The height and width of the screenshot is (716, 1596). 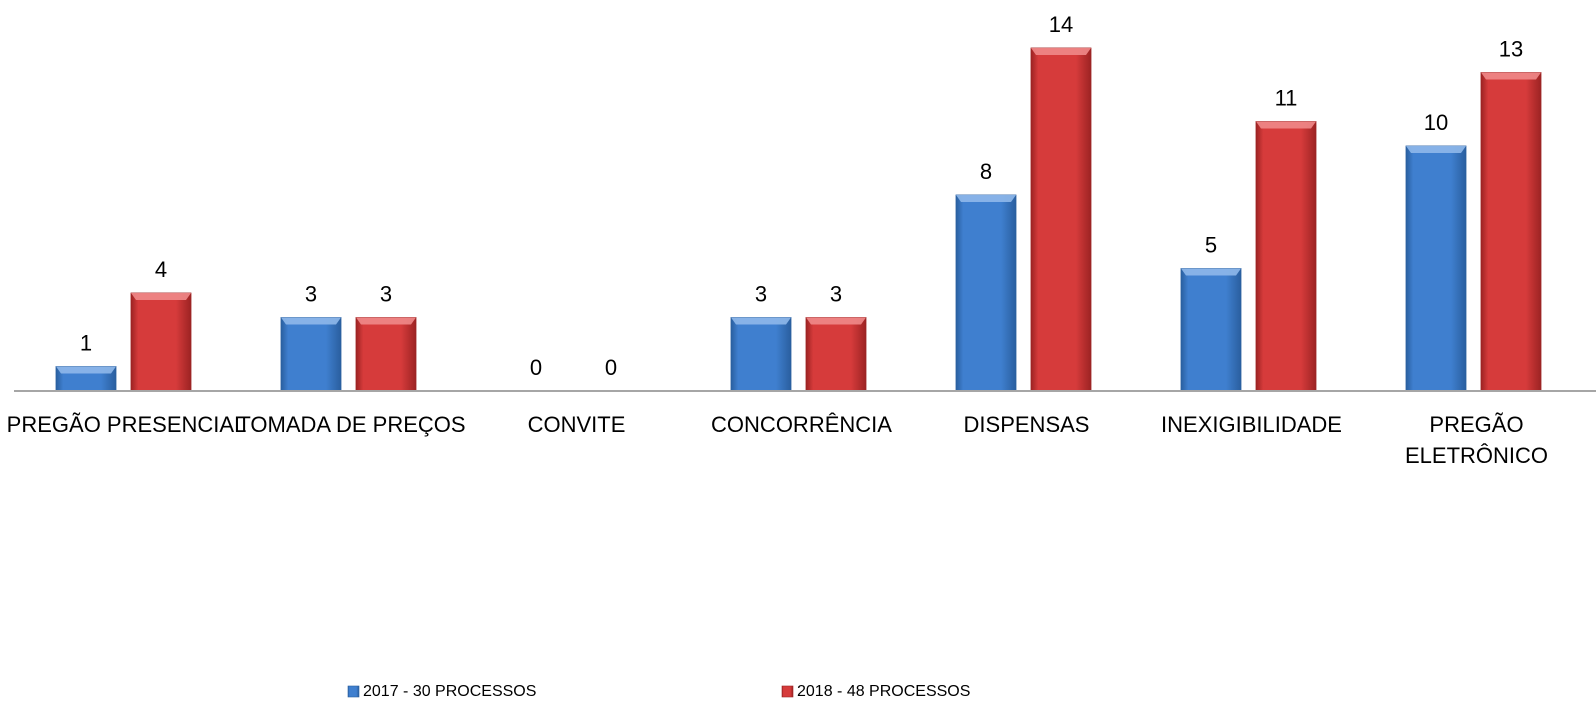 What do you see at coordinates (1436, 122) in the screenshot?
I see `data-label: 10` at bounding box center [1436, 122].